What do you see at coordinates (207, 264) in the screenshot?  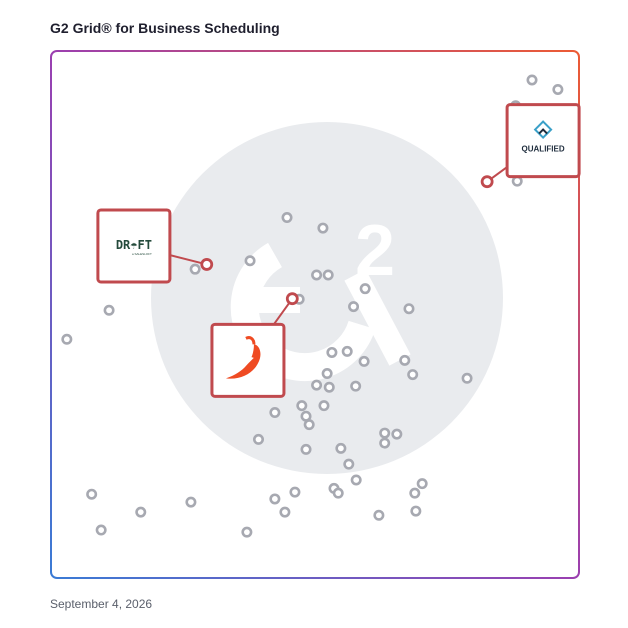 I see `drift-marker` at bounding box center [207, 264].